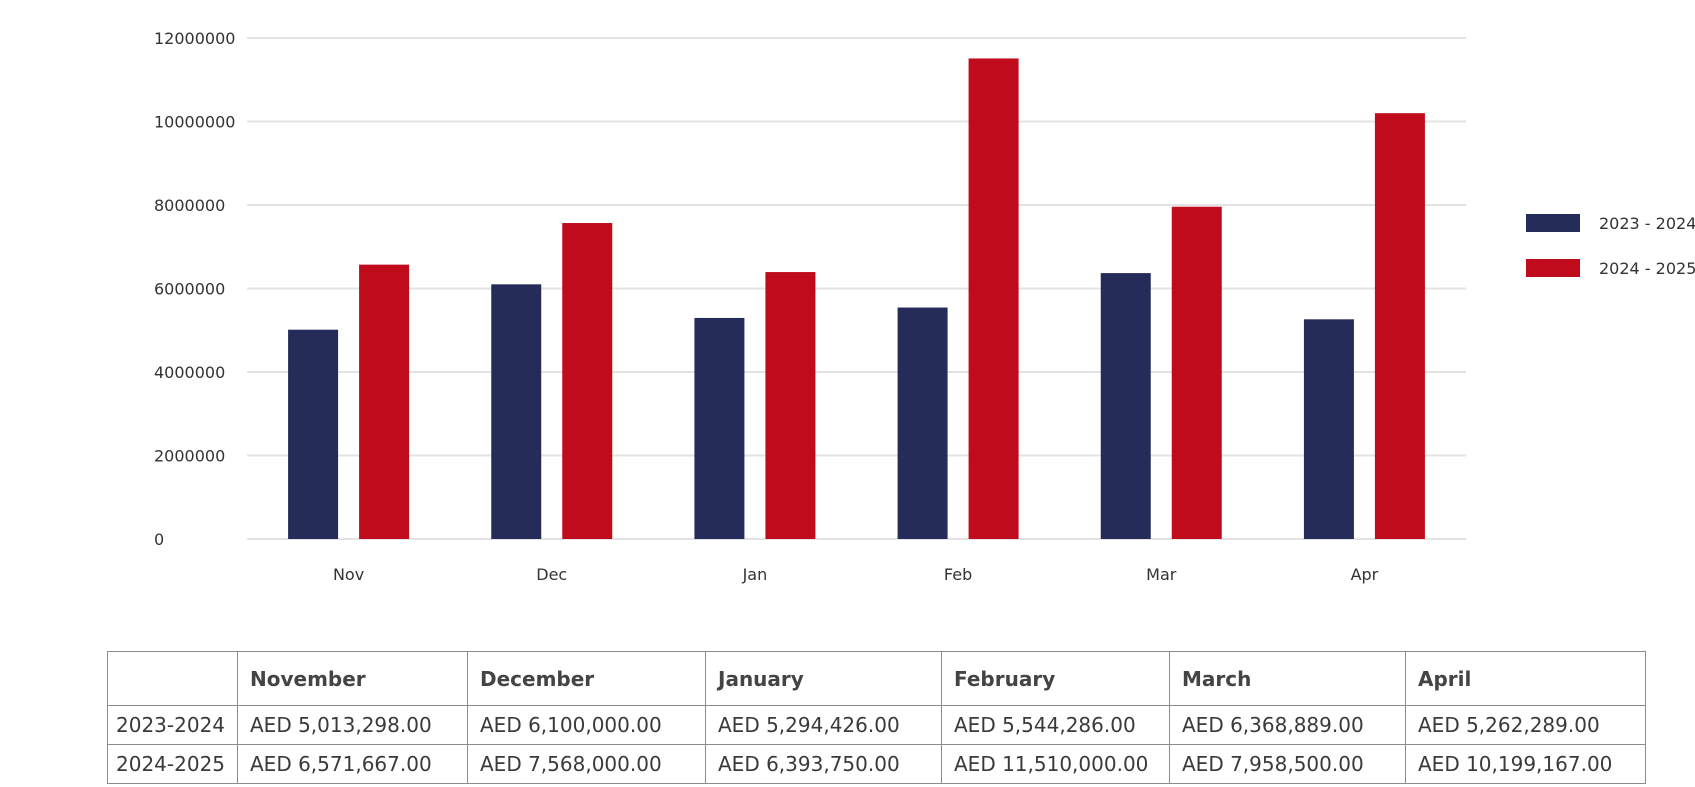  Describe the element at coordinates (194, 38) in the screenshot. I see `y-tick-label: 12000000` at that location.